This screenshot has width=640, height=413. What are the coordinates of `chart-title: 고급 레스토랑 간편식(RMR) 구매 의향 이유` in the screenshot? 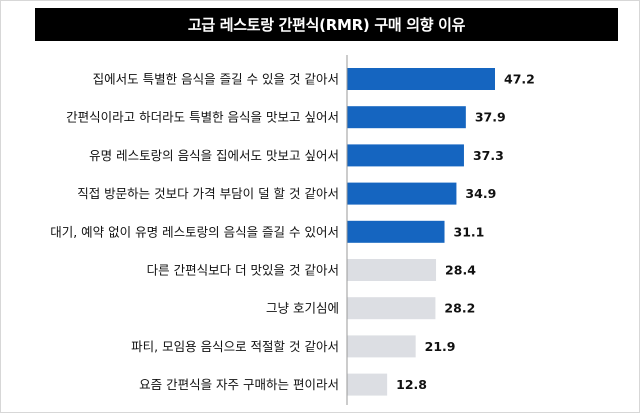 It's located at (326, 25).